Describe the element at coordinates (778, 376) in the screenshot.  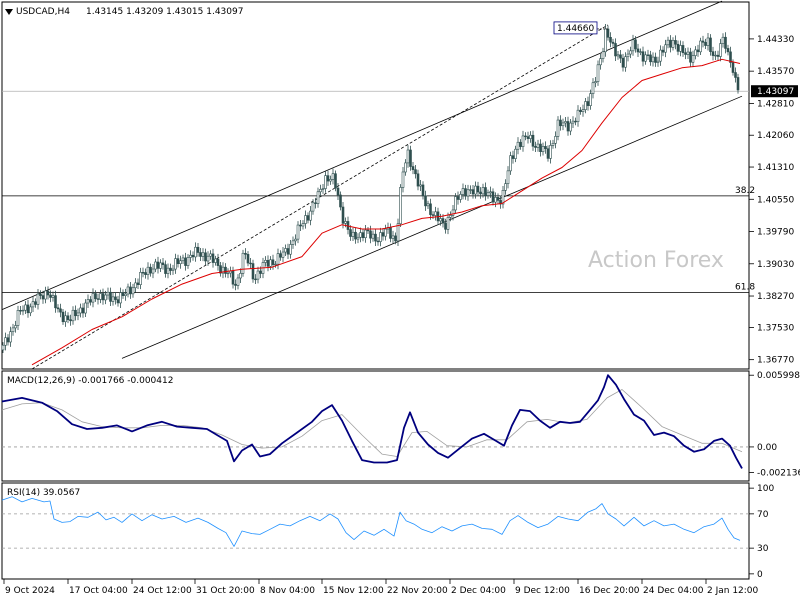
I see `macd-tick-label: 0.005998` at that location.